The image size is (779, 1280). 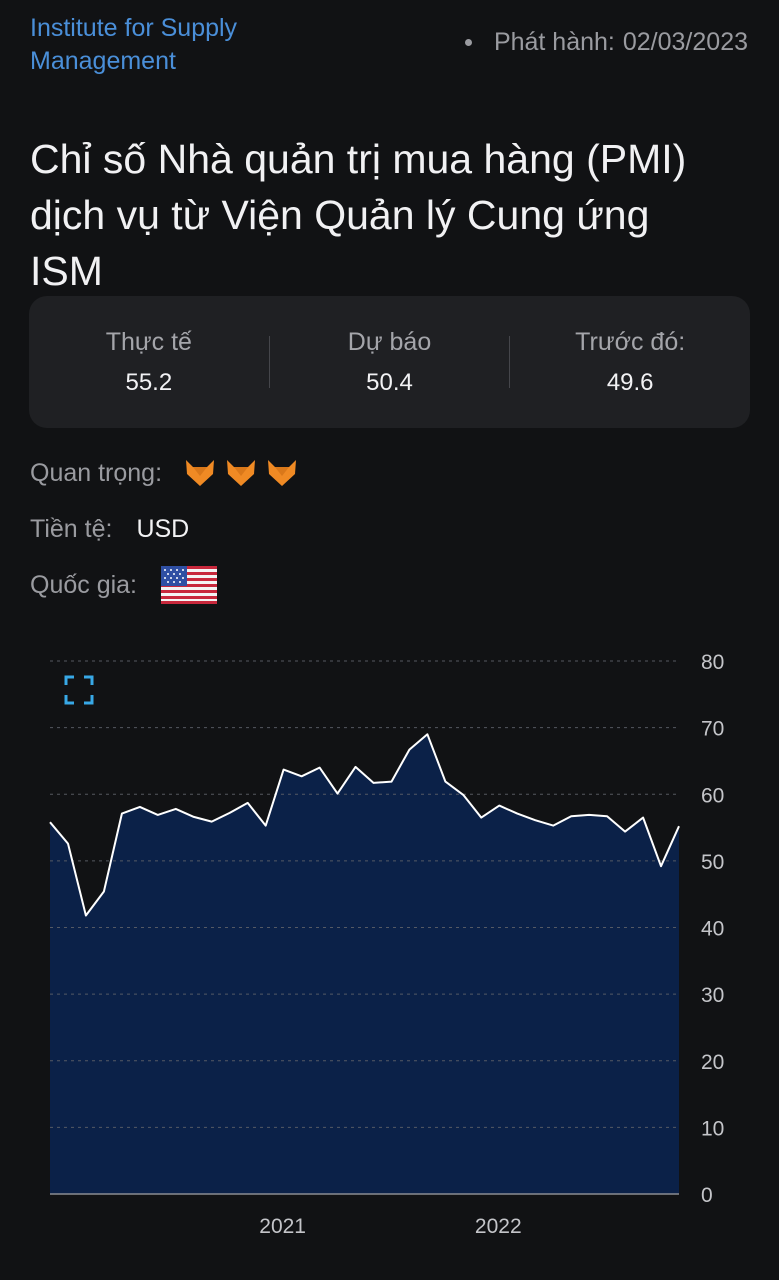 What do you see at coordinates (712, 1062) in the screenshot?
I see `y-tick-label: 20` at bounding box center [712, 1062].